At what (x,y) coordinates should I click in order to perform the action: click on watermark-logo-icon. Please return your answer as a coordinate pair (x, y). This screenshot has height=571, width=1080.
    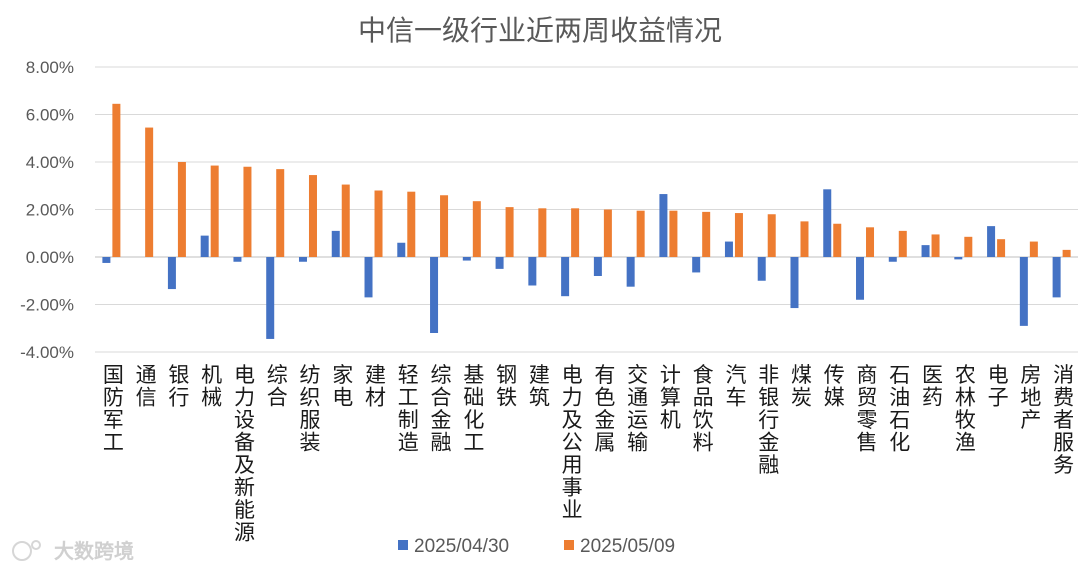
    Looking at the image, I should click on (22, 551).